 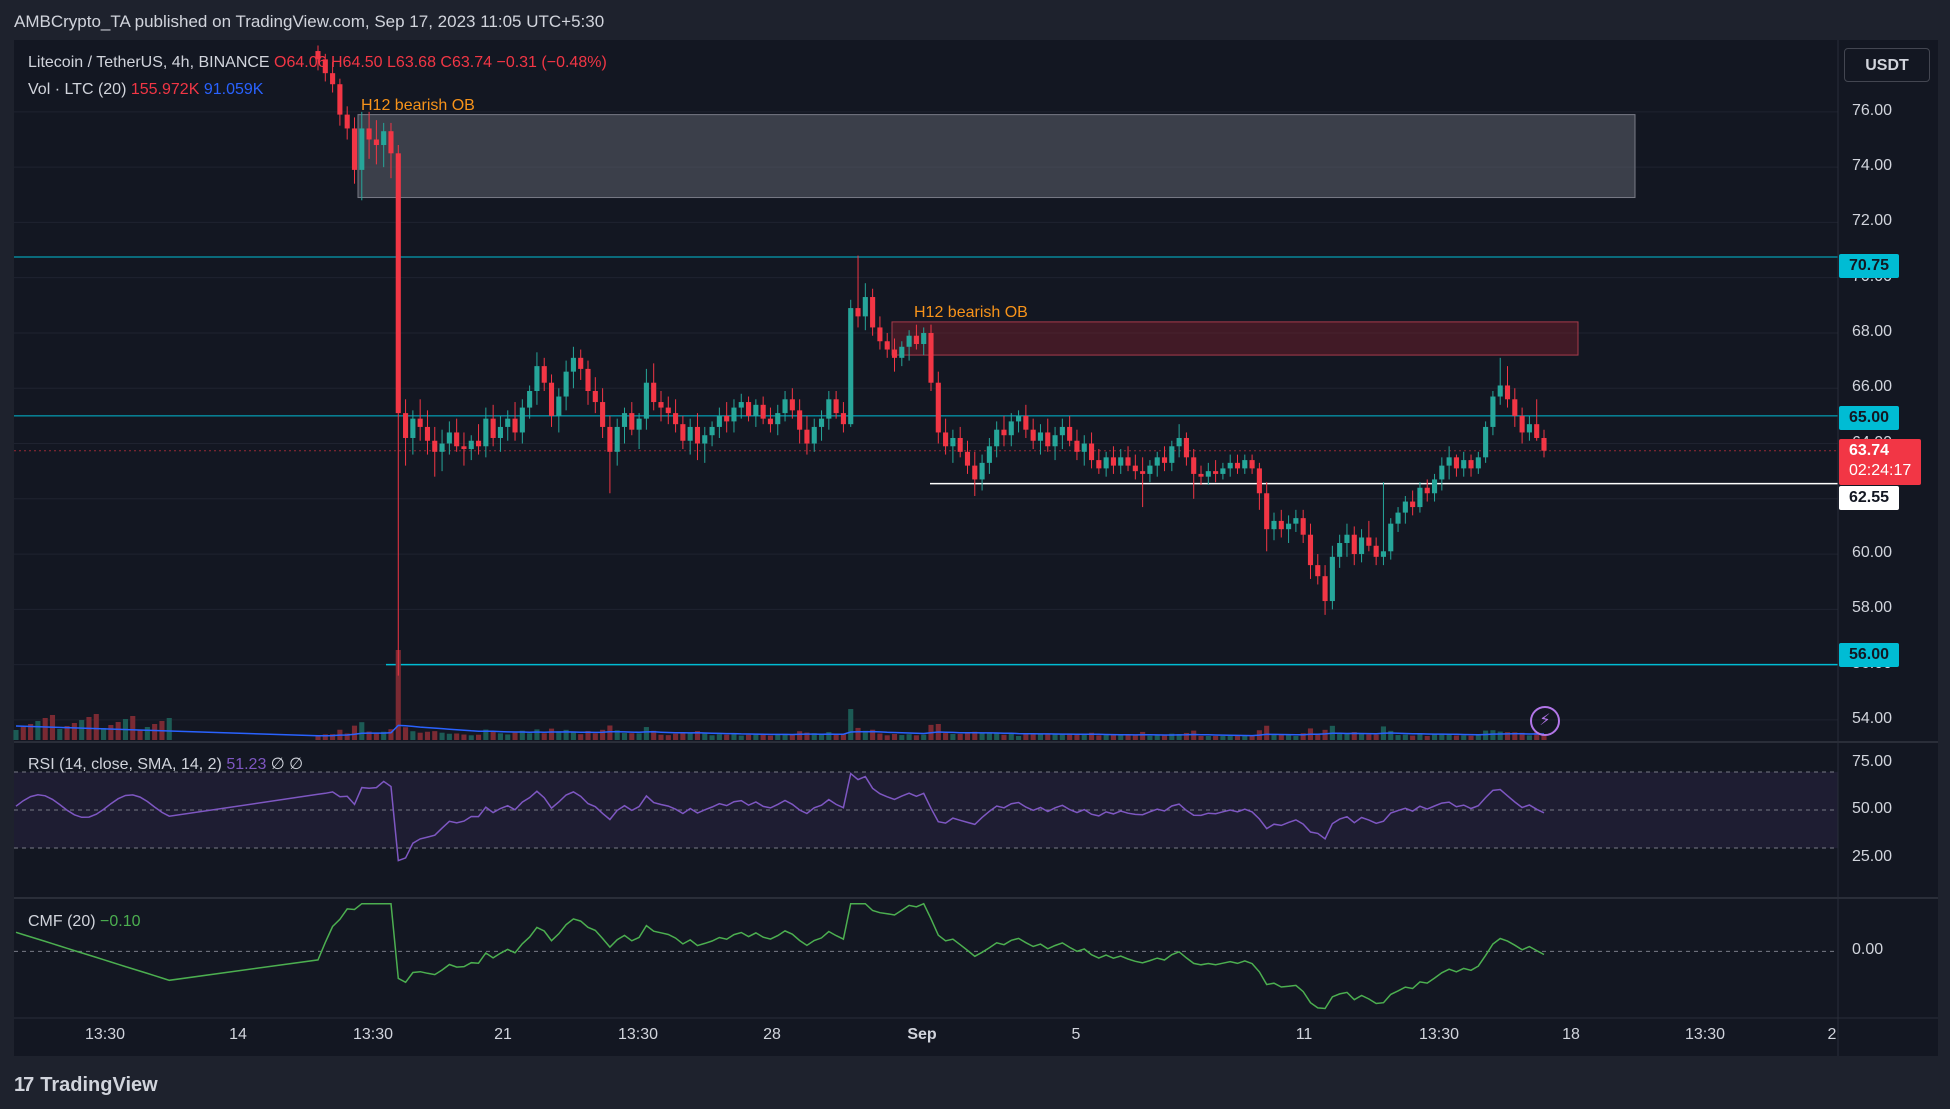 I want to click on zone-label-upper: H12 bearish OB, so click(x=418, y=105).